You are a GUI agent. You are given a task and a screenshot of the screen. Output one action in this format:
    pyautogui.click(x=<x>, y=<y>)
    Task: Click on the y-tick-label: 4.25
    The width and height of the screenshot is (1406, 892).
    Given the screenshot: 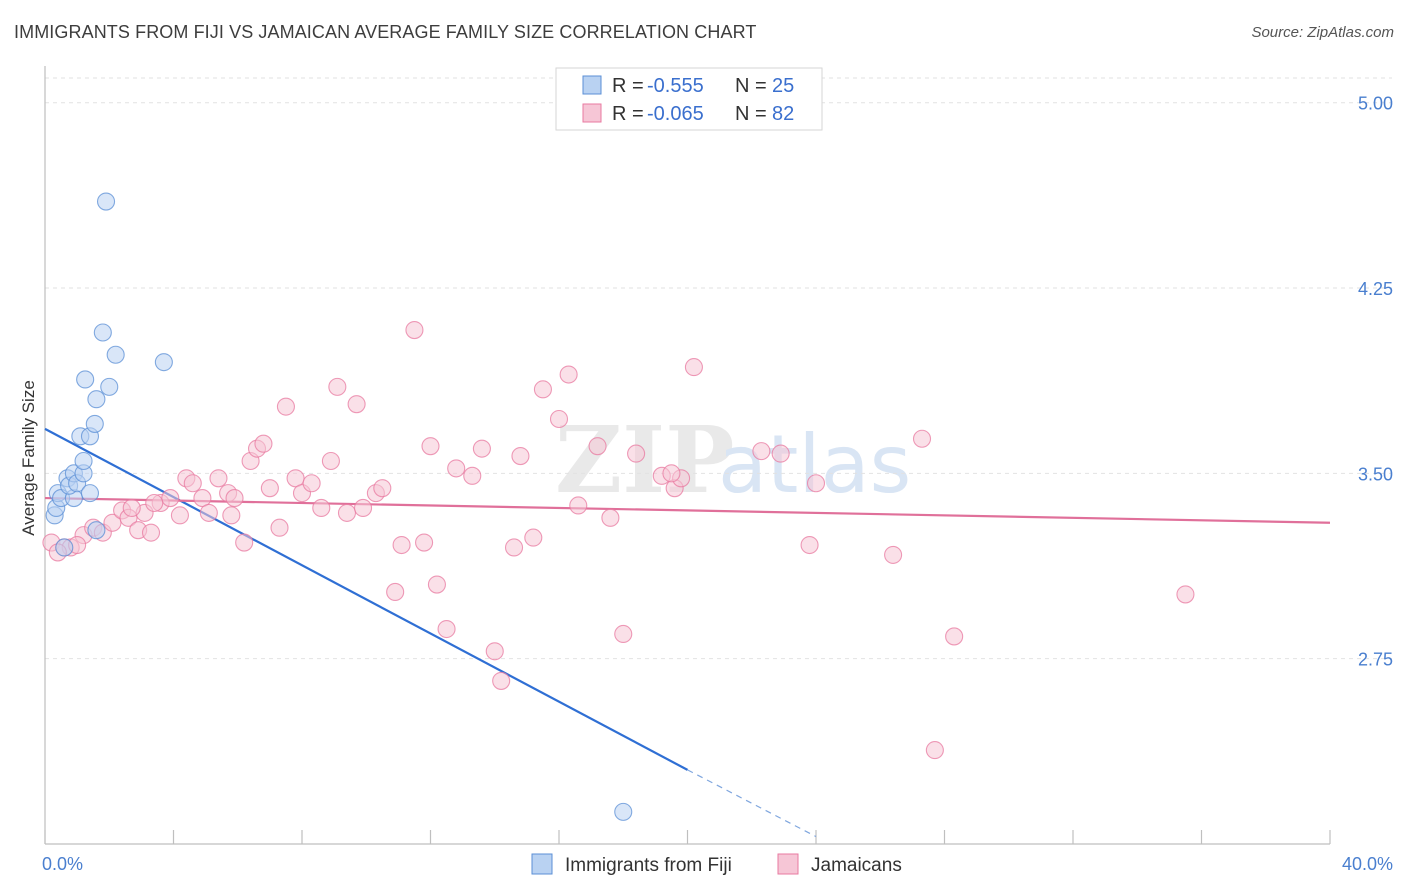 What is the action you would take?
    pyautogui.click(x=1375, y=289)
    